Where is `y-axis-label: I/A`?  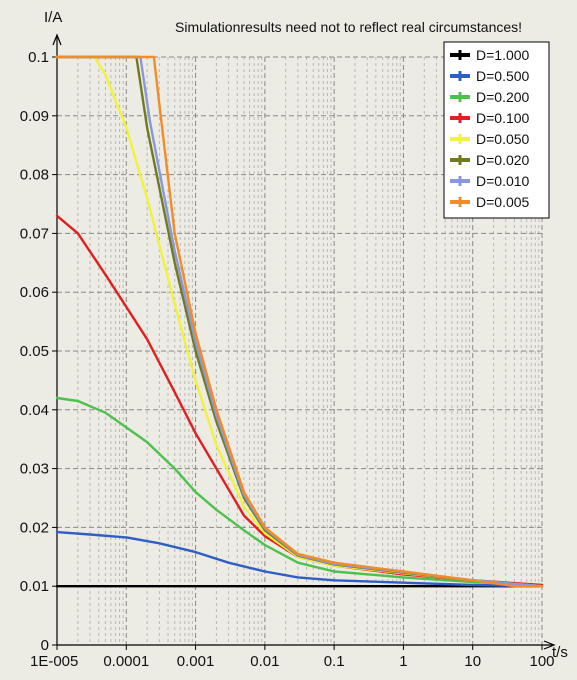 y-axis-label: I/A is located at coordinates (53, 17).